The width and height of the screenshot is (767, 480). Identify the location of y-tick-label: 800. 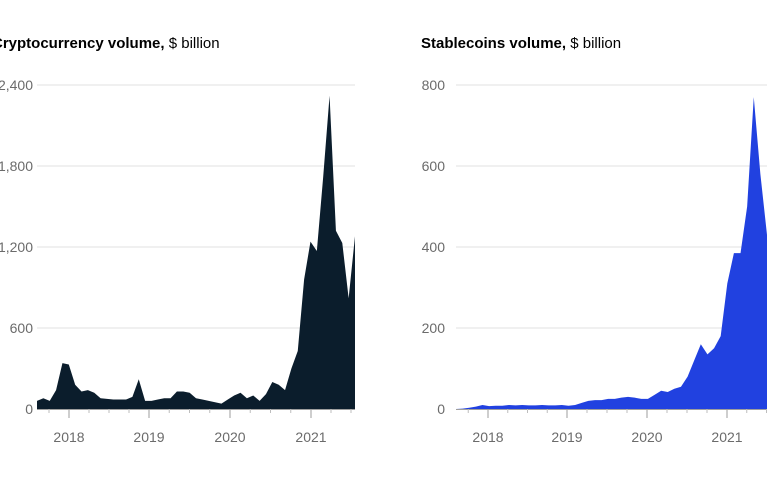
(434, 85).